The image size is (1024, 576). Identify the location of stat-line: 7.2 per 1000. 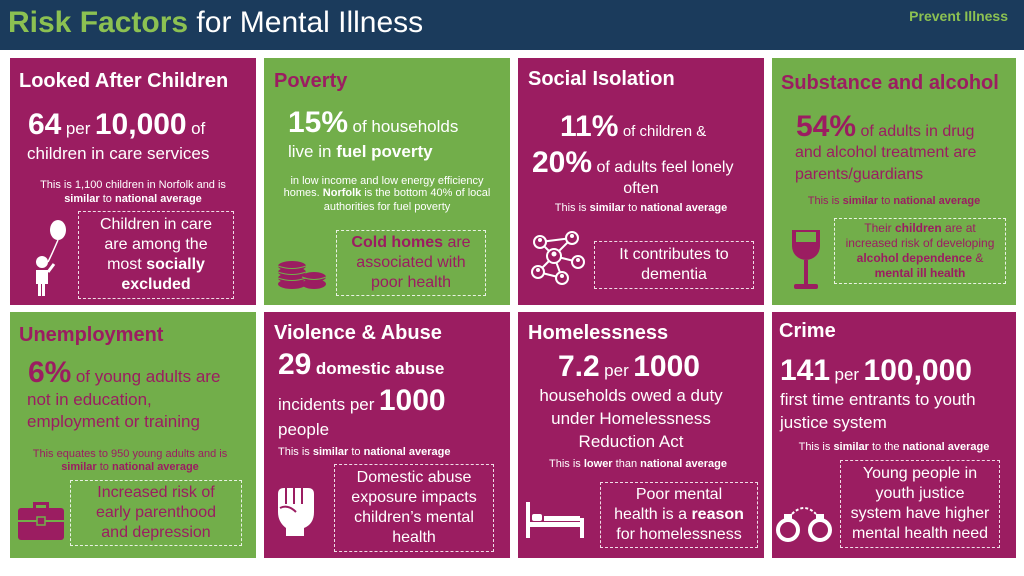
(629, 367).